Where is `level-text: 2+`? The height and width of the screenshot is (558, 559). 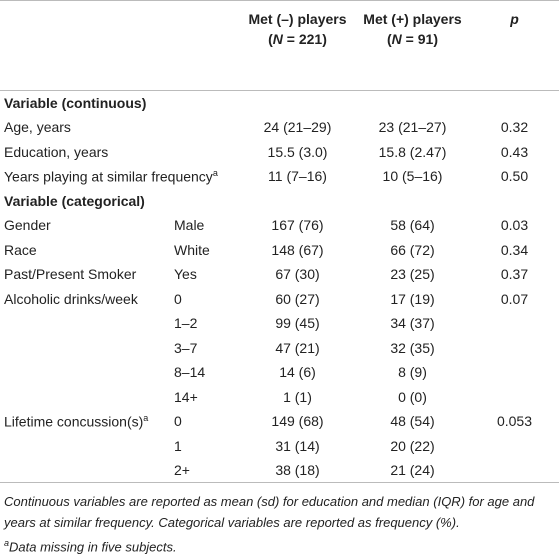
level-text: 2+ is located at coordinates (182, 470).